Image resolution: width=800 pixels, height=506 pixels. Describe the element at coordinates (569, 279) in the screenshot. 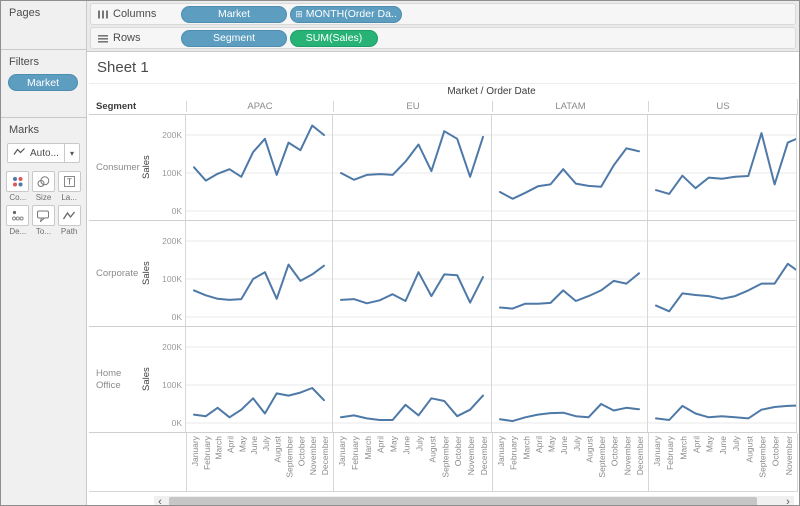

I see `line-chart-corporate-latam` at that location.